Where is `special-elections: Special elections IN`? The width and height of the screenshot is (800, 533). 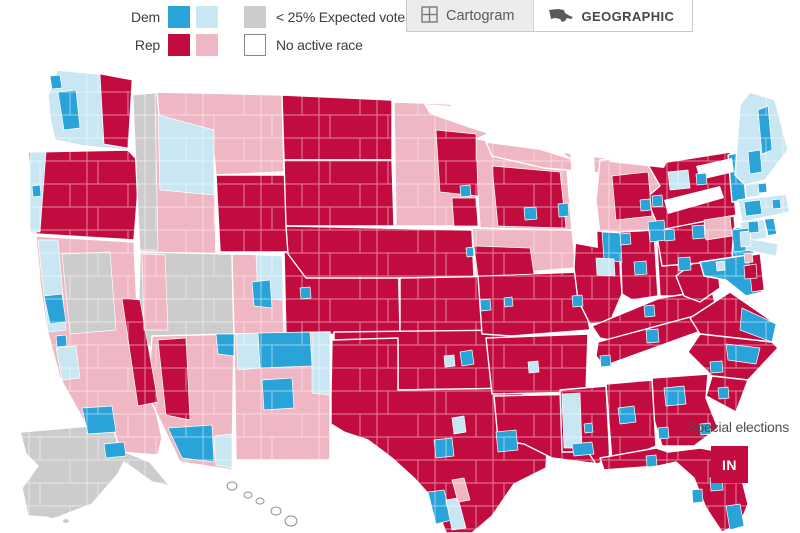
special-elections: Special elections IN is located at coordinates (738, 451).